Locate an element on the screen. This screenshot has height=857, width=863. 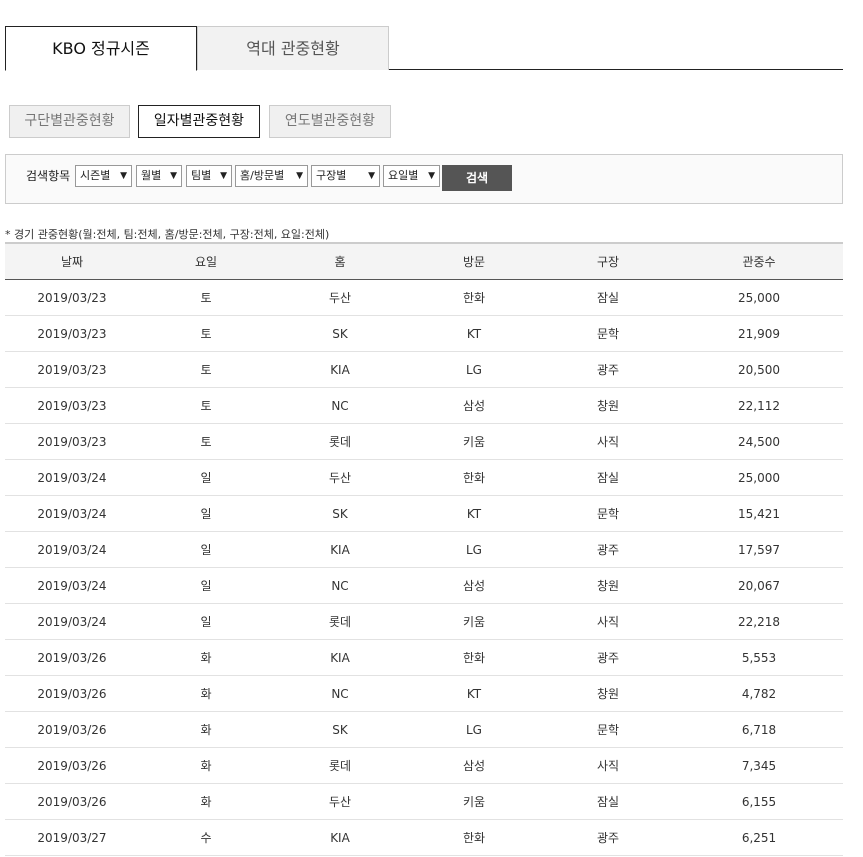
cell-away: LG is located at coordinates (474, 550).